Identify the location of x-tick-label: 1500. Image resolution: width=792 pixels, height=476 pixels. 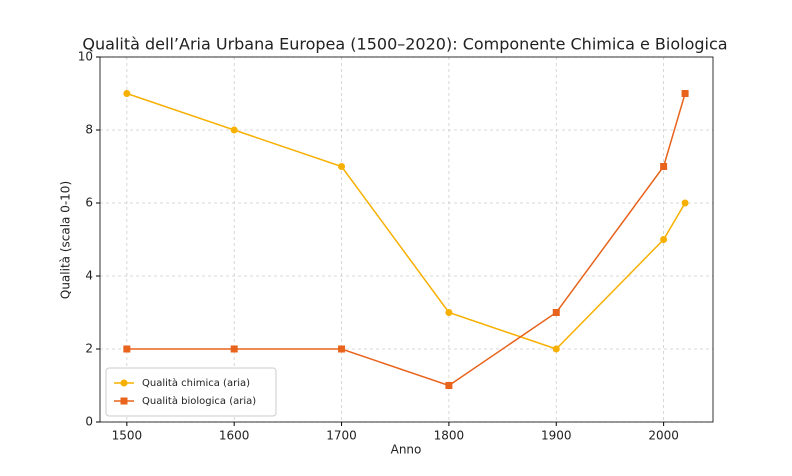
(127, 436).